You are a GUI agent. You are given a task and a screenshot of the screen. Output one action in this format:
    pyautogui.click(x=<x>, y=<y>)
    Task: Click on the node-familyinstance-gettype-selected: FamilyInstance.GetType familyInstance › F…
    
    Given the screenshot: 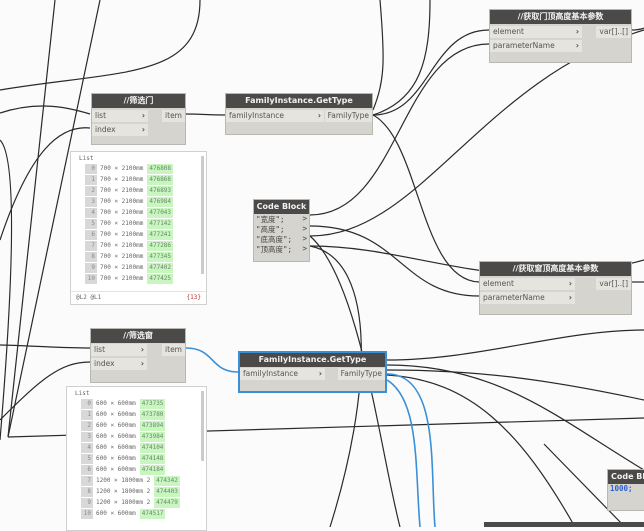 What is the action you would take?
    pyautogui.click(x=312, y=372)
    